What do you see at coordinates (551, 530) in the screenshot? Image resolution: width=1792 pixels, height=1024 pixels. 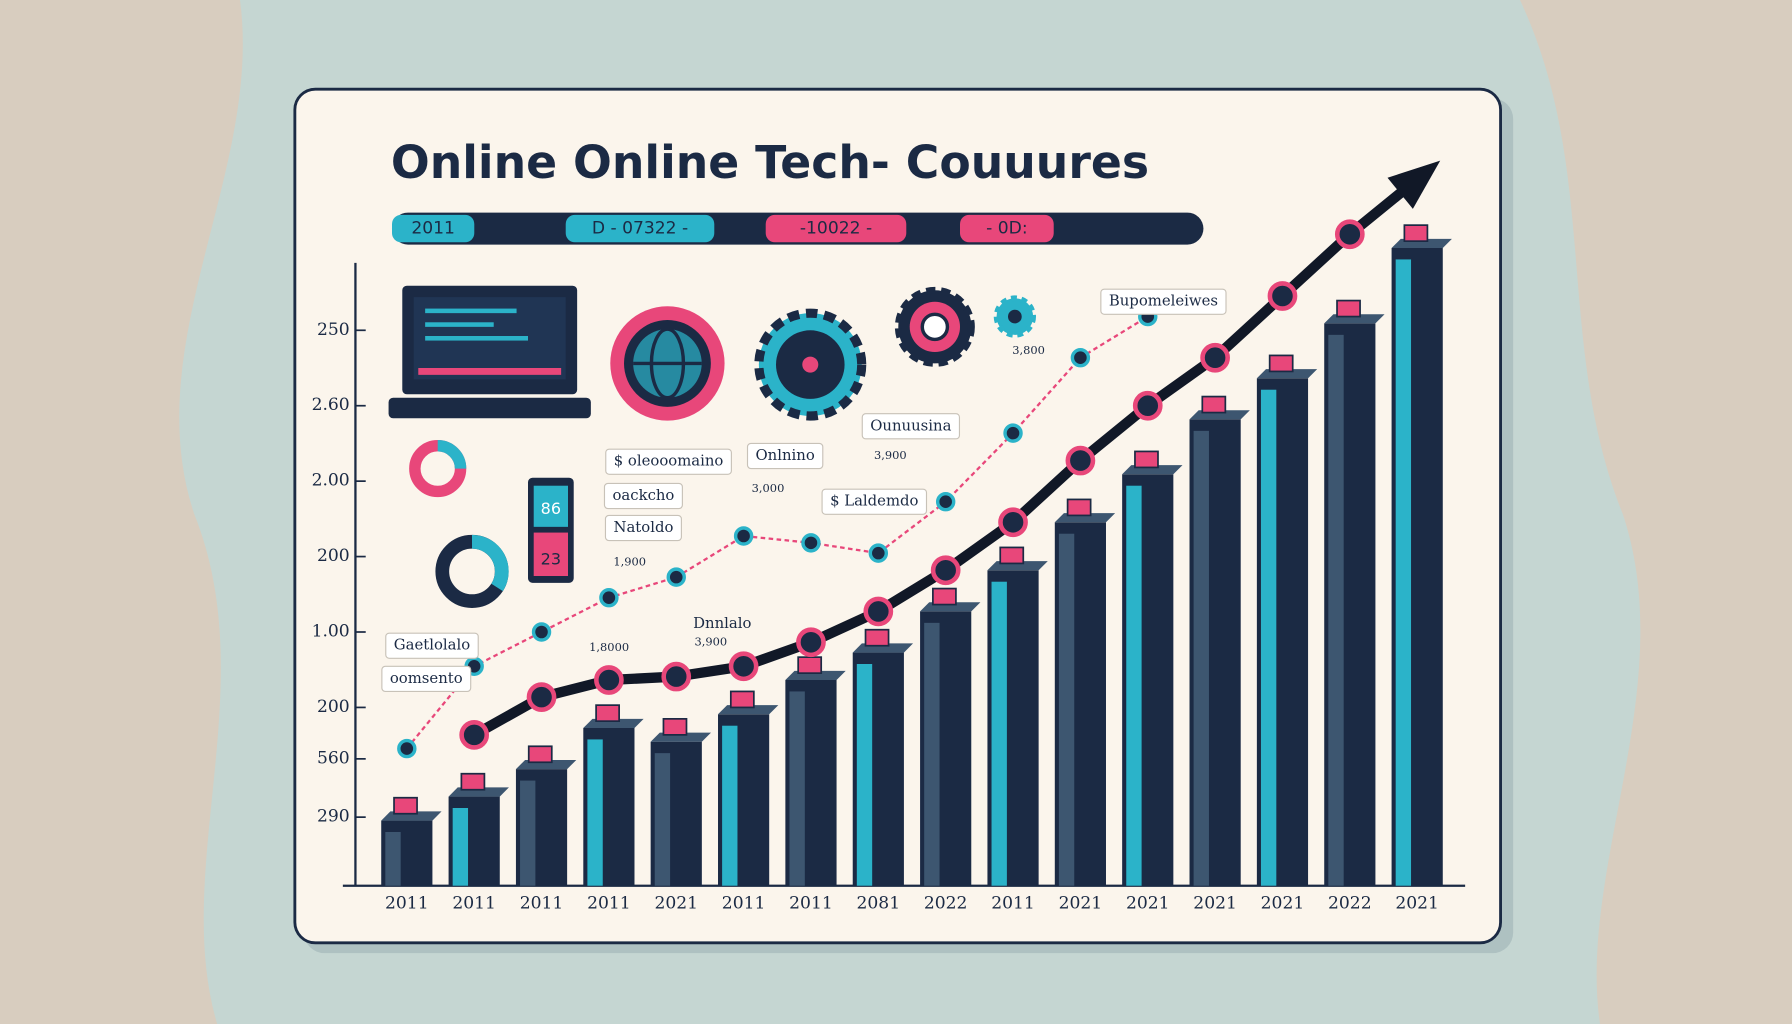 I see `gauge-card: 86 23` at bounding box center [551, 530].